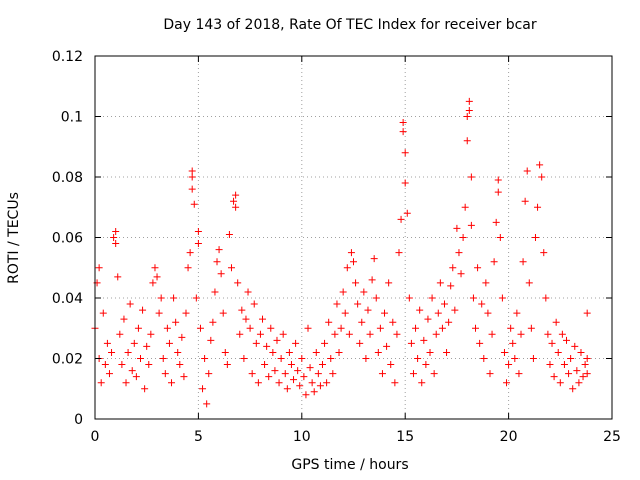 The image size is (640, 480). Describe the element at coordinates (350, 465) in the screenshot. I see `x-axis-label: GPS time / hours` at that location.